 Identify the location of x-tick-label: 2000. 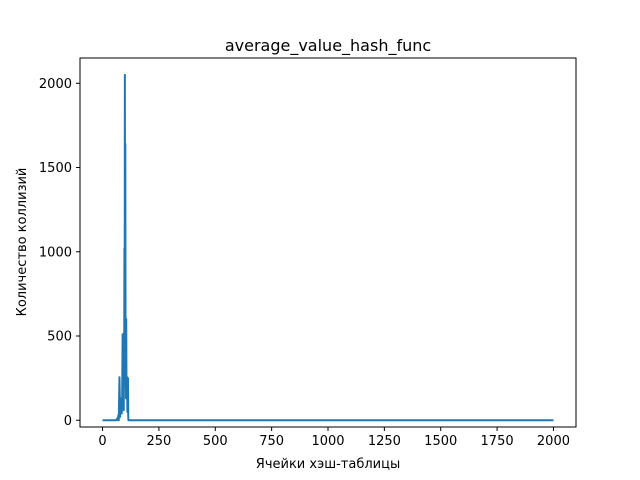
(553, 441).